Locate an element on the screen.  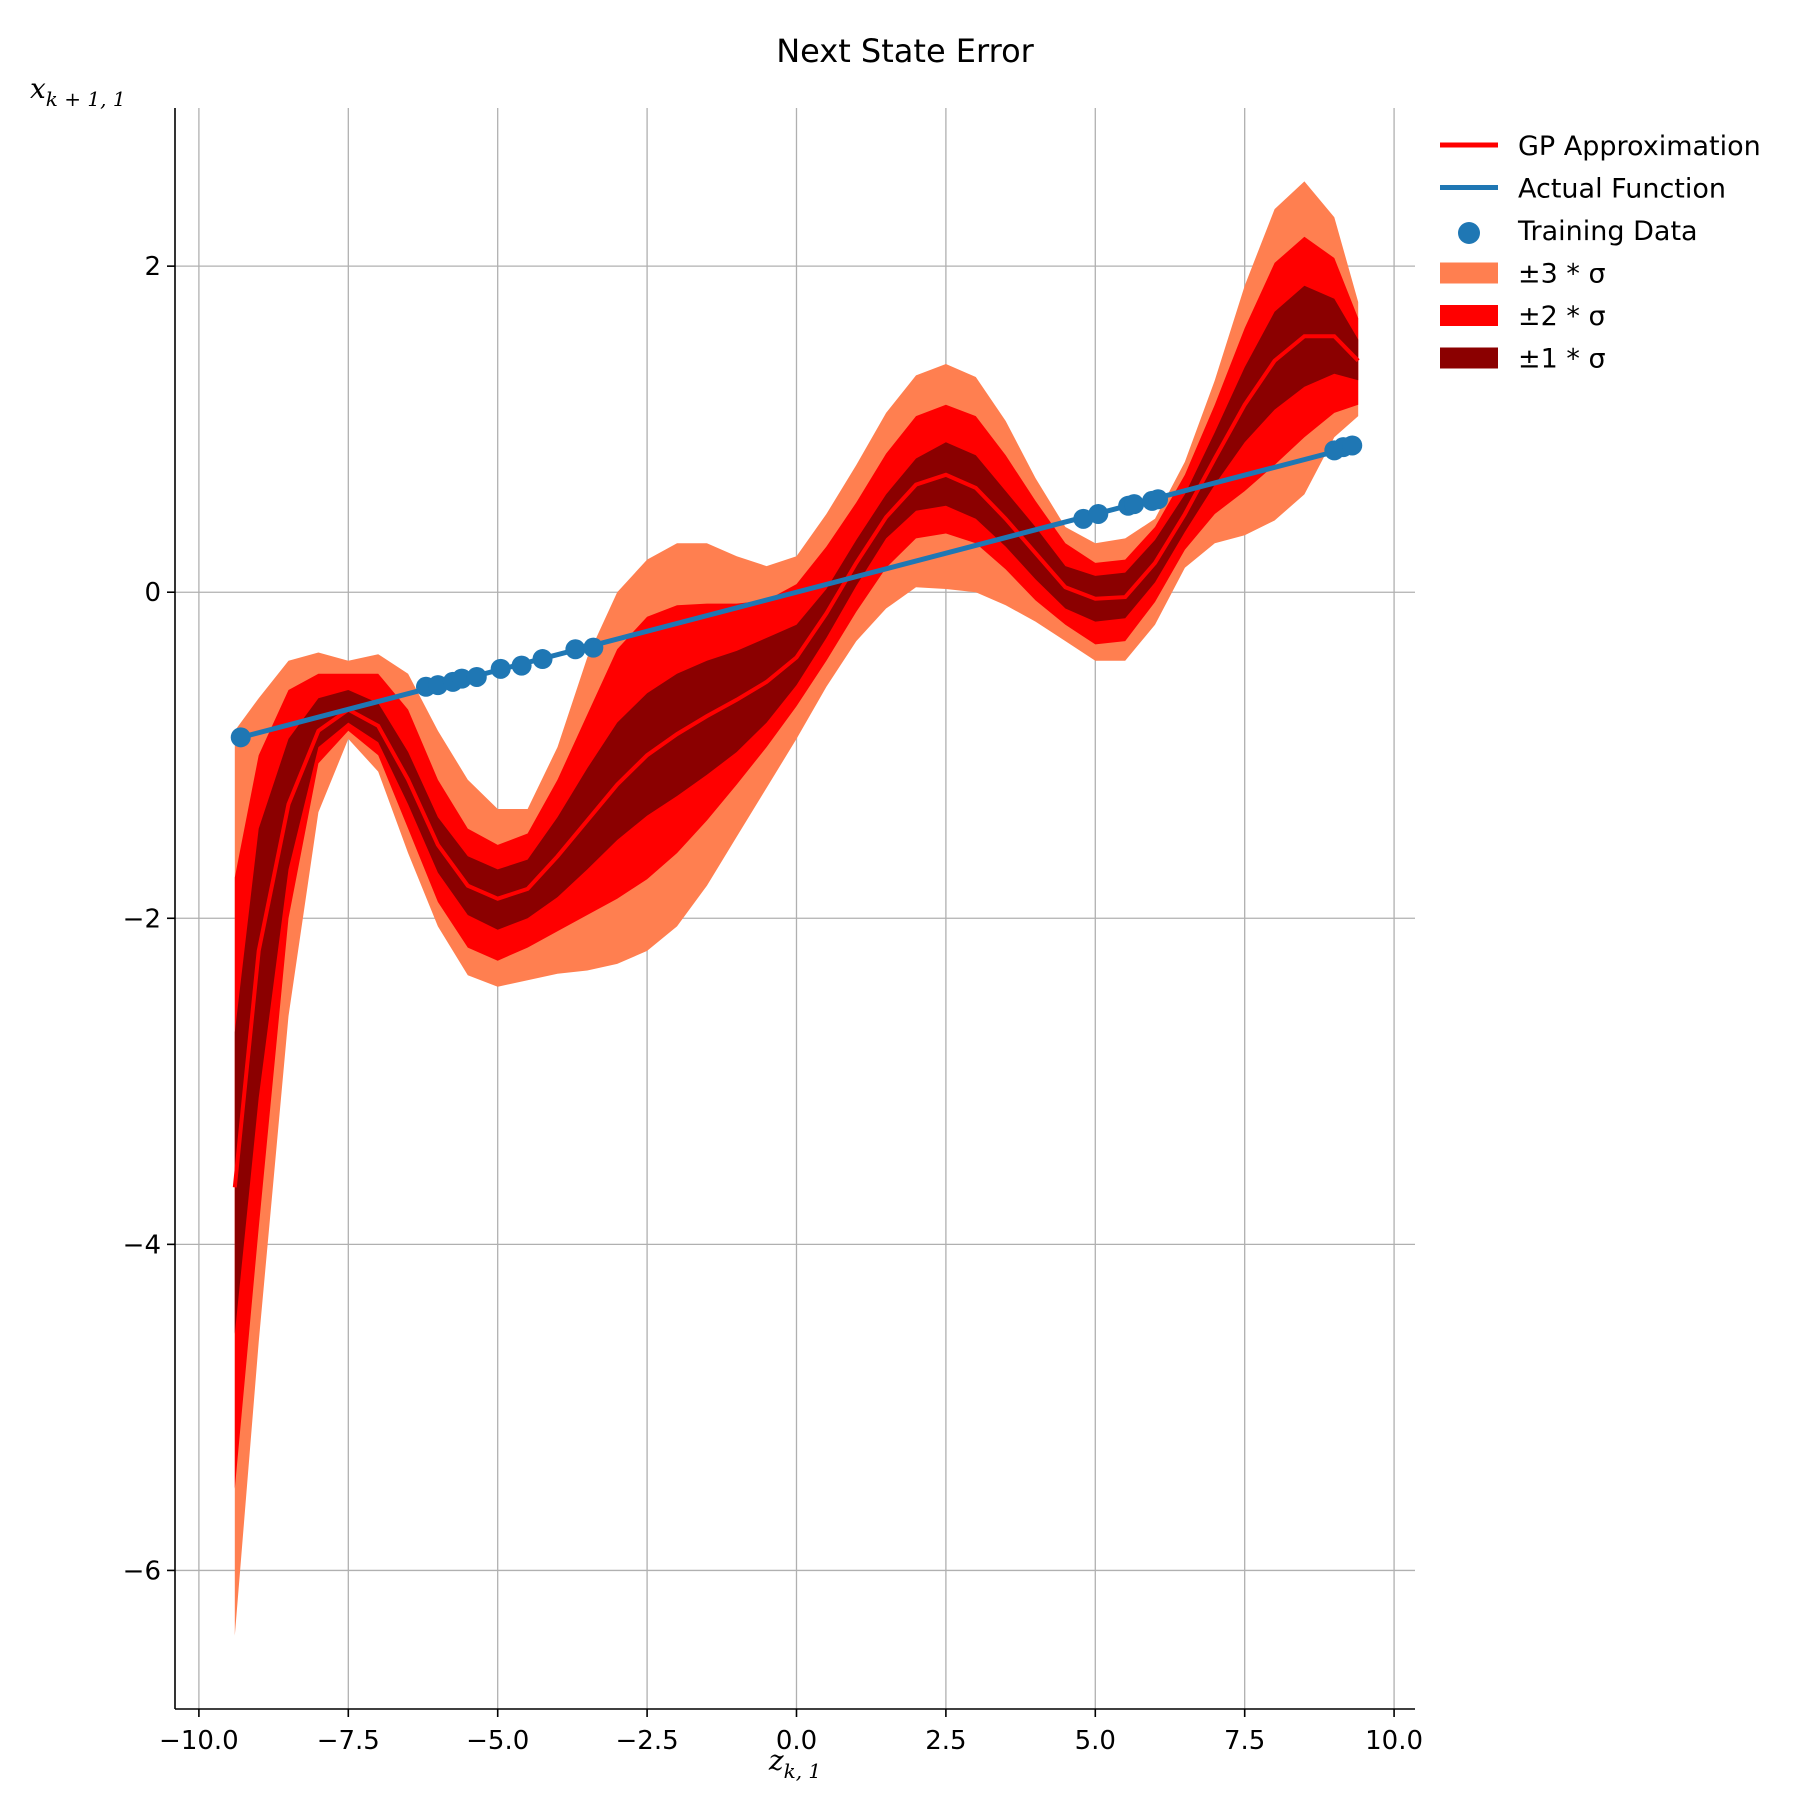
x-tick-label: −10.0 is located at coordinates (199, 1741).